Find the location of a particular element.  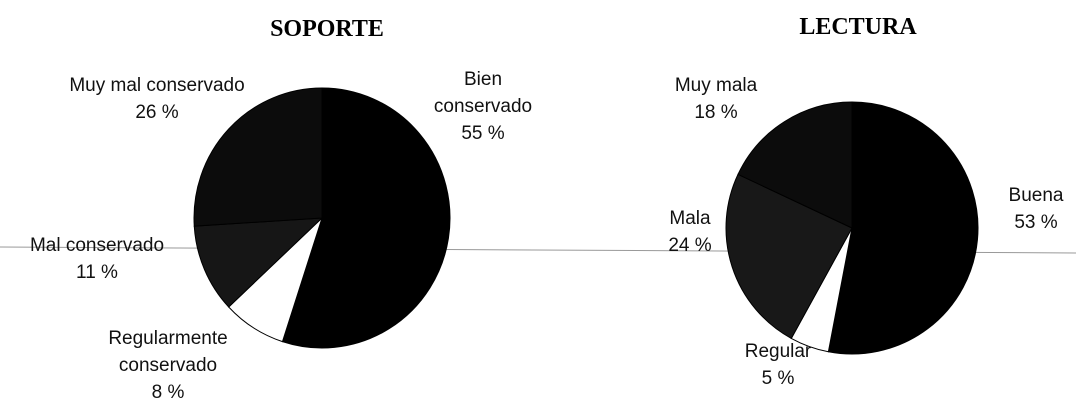

slice-value: 55 % is located at coordinates (483, 133).